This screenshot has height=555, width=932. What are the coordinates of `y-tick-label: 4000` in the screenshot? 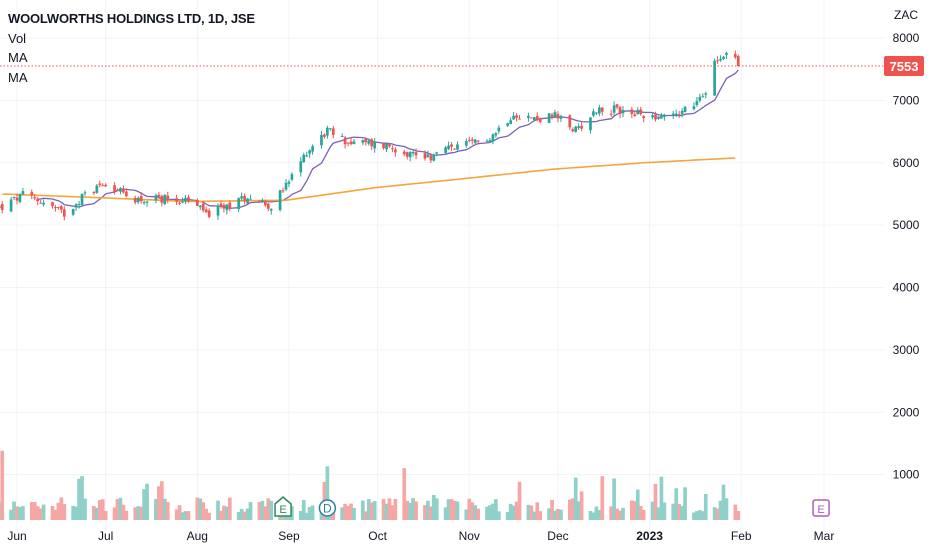 It's located at (906, 288).